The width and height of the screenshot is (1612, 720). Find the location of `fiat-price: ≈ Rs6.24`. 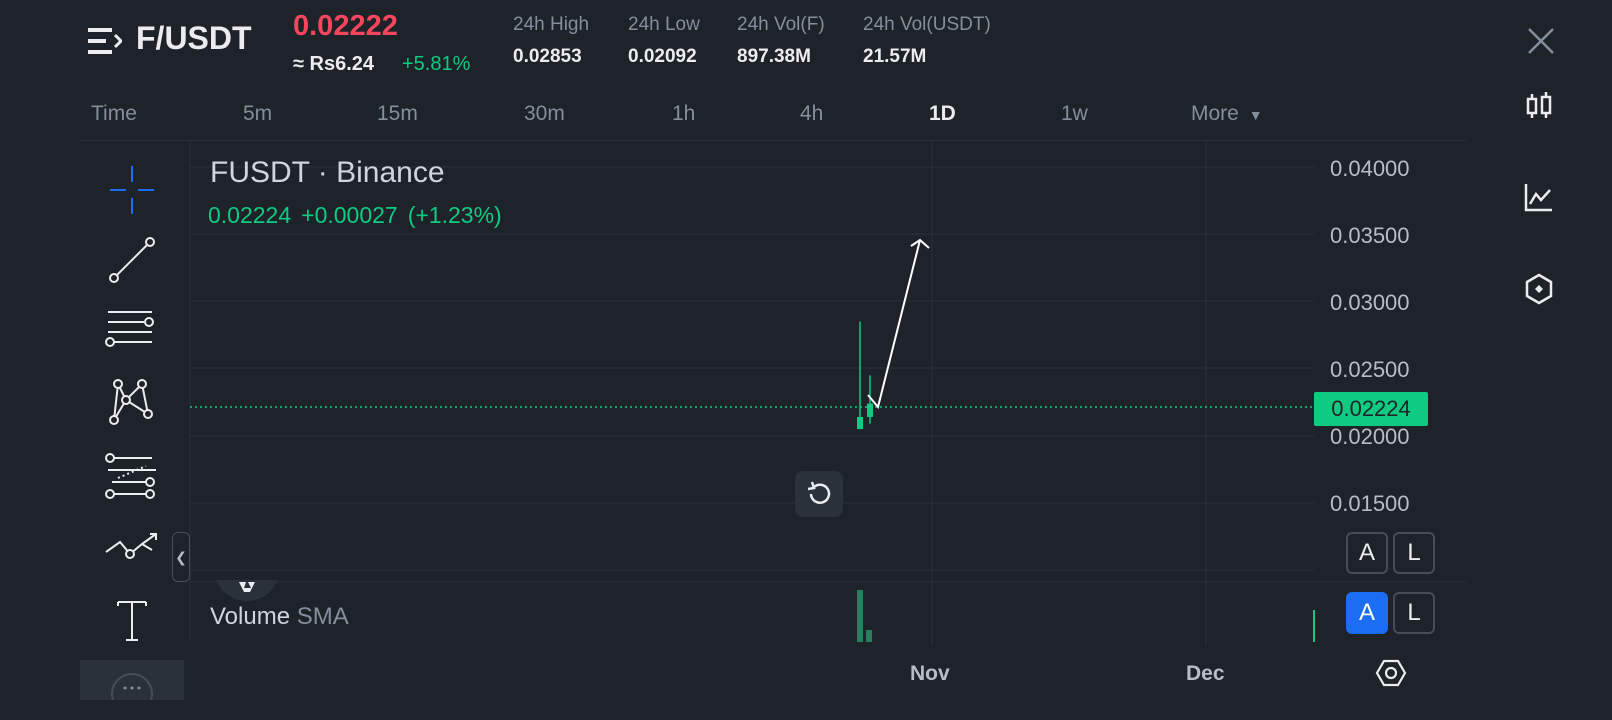

fiat-price: ≈ Rs6.24 is located at coordinates (334, 64).